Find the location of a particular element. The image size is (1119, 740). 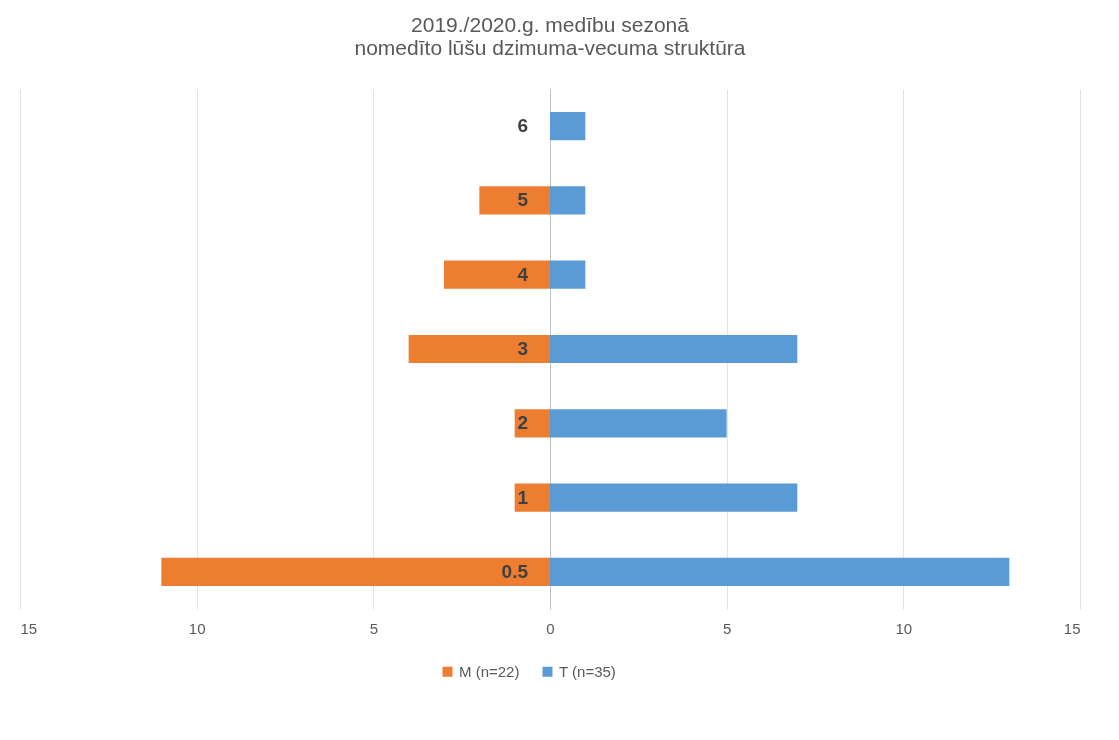

x-tick-label: 0 is located at coordinates (550, 628).